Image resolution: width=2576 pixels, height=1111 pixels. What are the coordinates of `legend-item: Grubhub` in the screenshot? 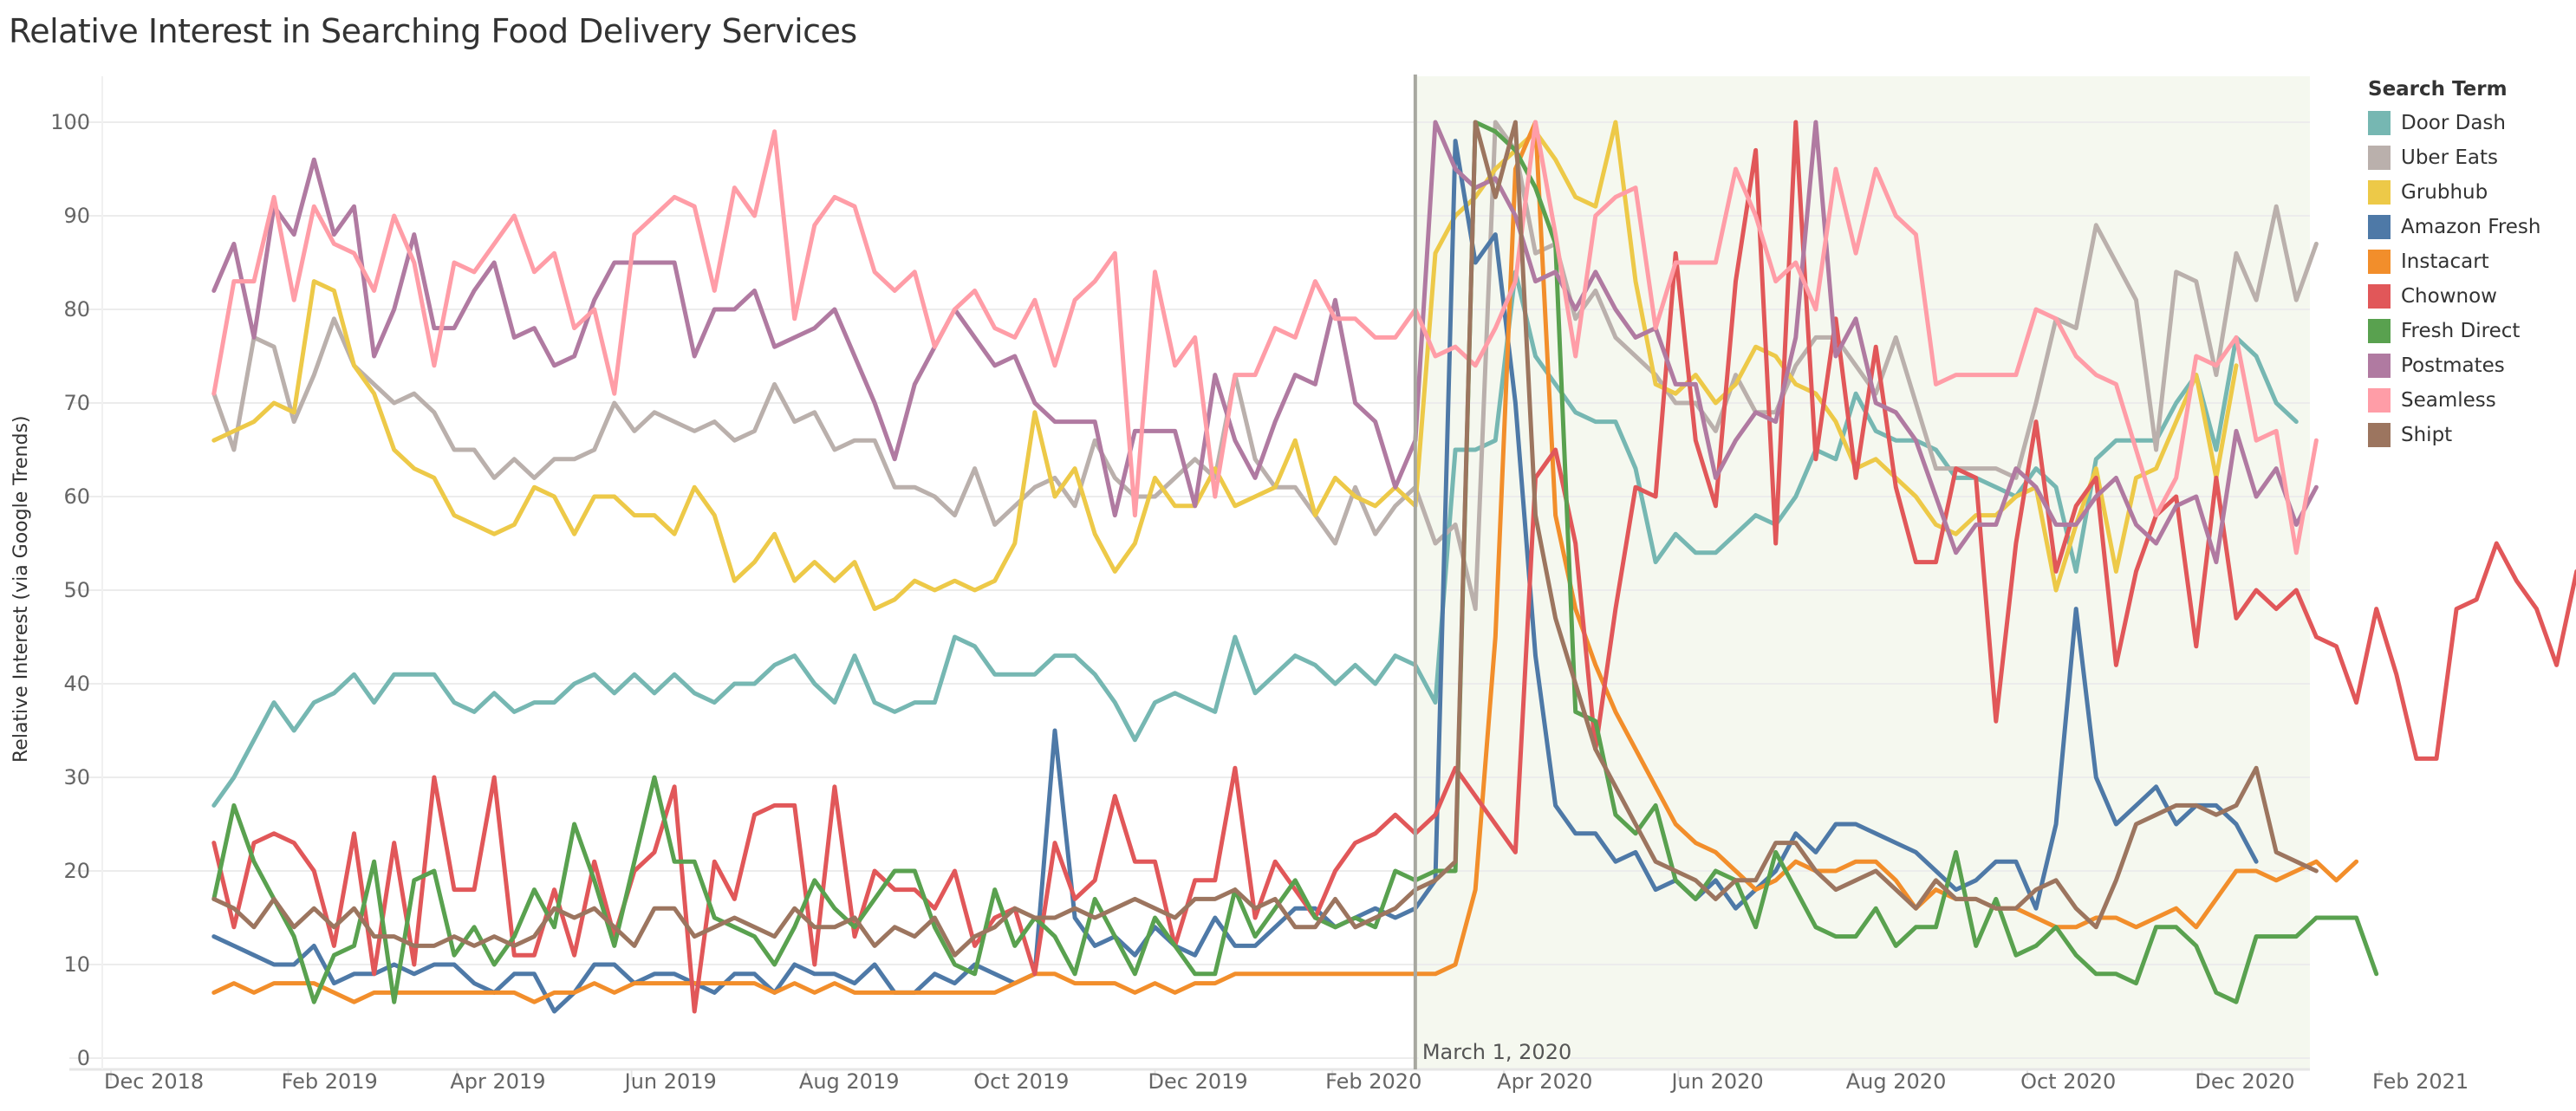 It's located at (2467, 192).